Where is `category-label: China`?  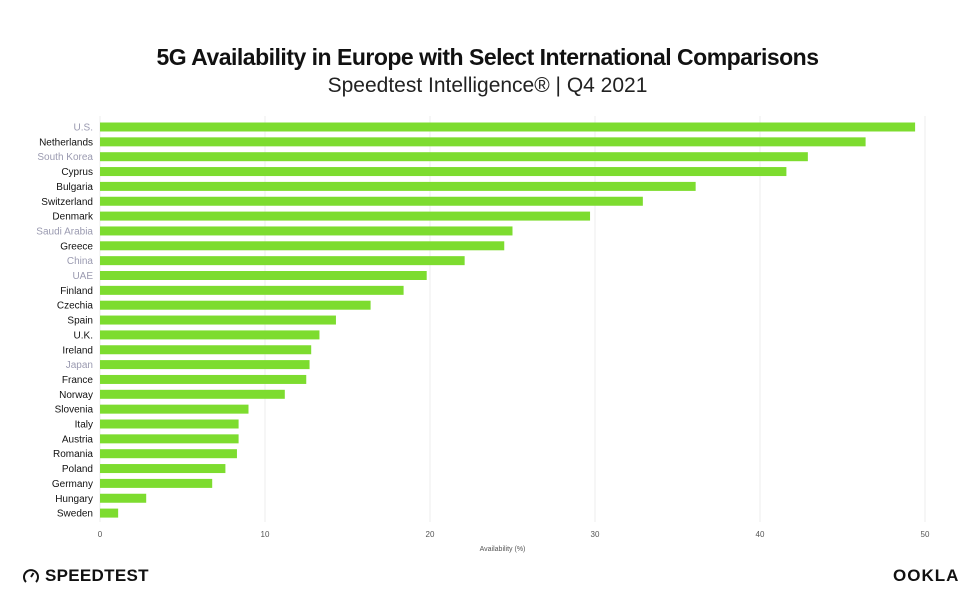
category-label: China is located at coordinates (80, 261).